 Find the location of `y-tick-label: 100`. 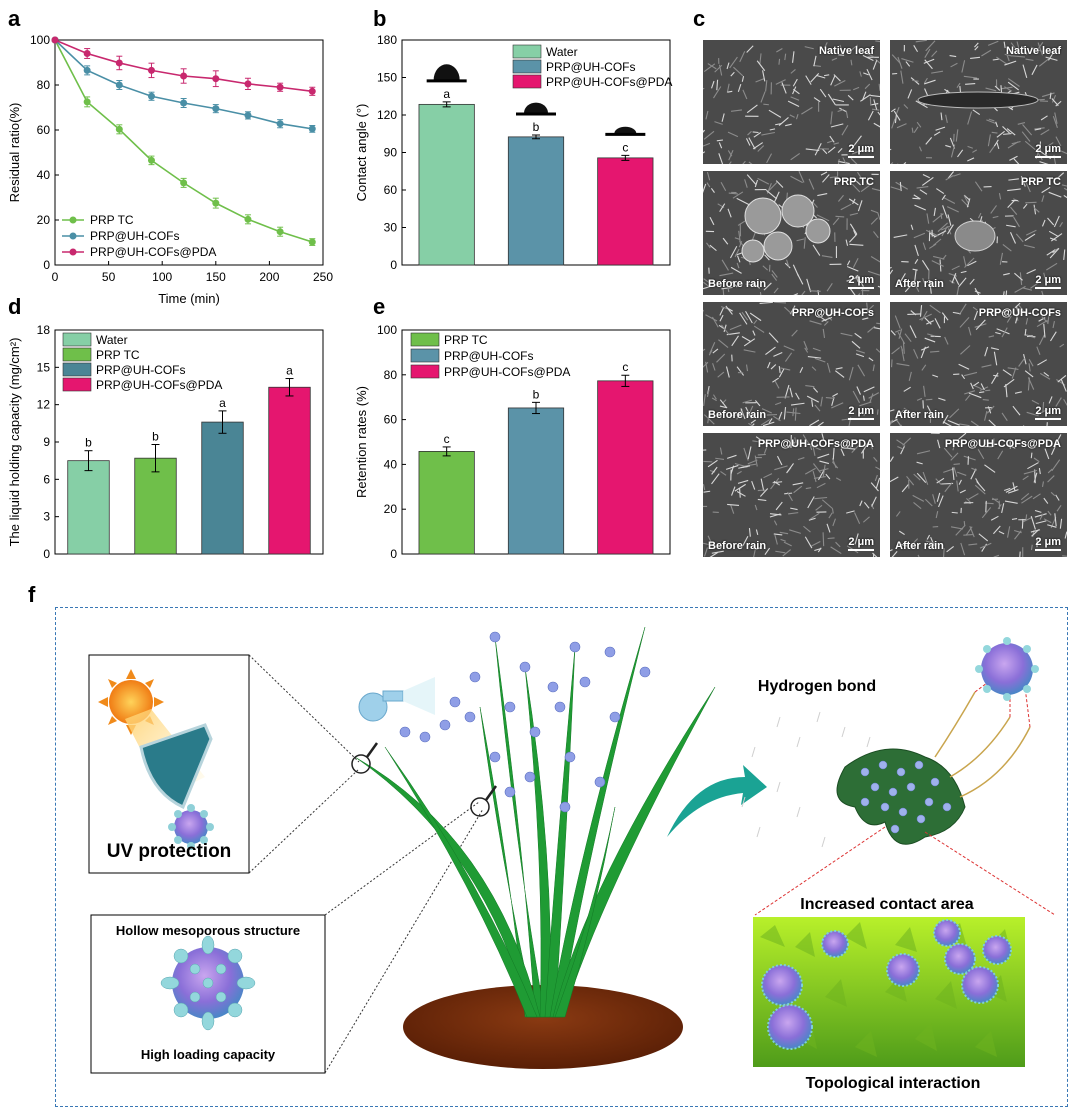

y-tick-label: 100 is located at coordinates (387, 330).